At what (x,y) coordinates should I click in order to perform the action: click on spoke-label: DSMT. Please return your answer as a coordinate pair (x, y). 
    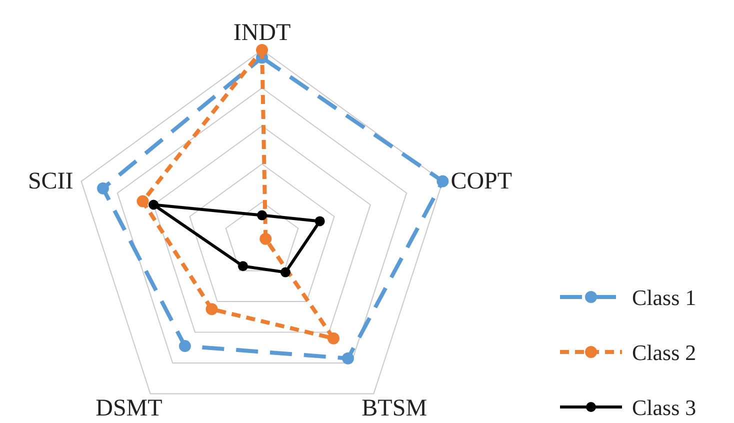
    Looking at the image, I should click on (129, 409).